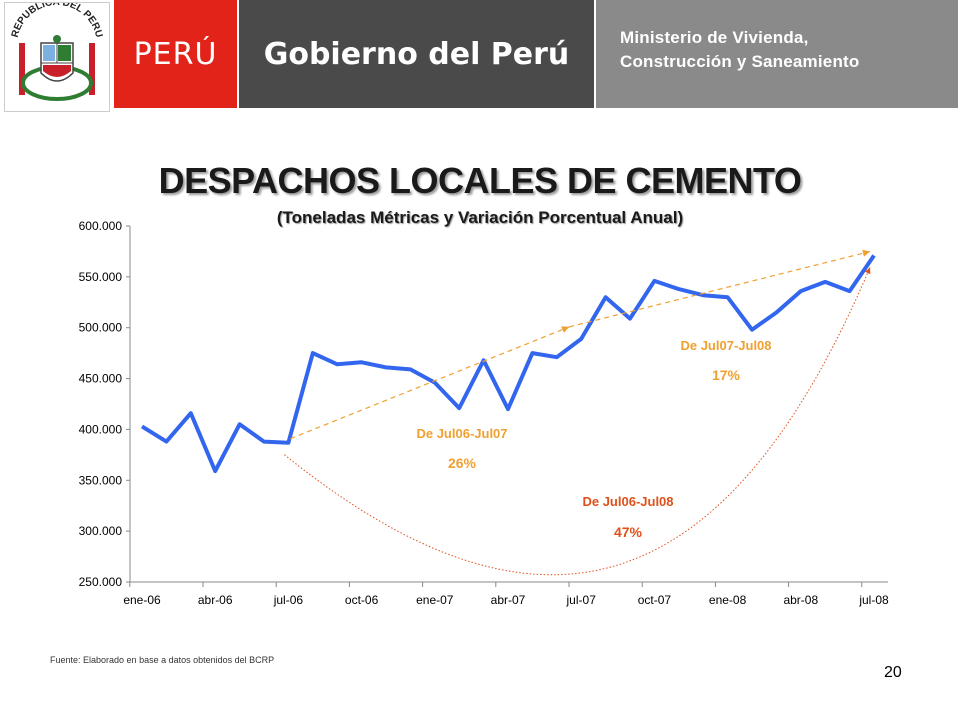  I want to click on x-tick-label: ene-06, so click(142, 600).